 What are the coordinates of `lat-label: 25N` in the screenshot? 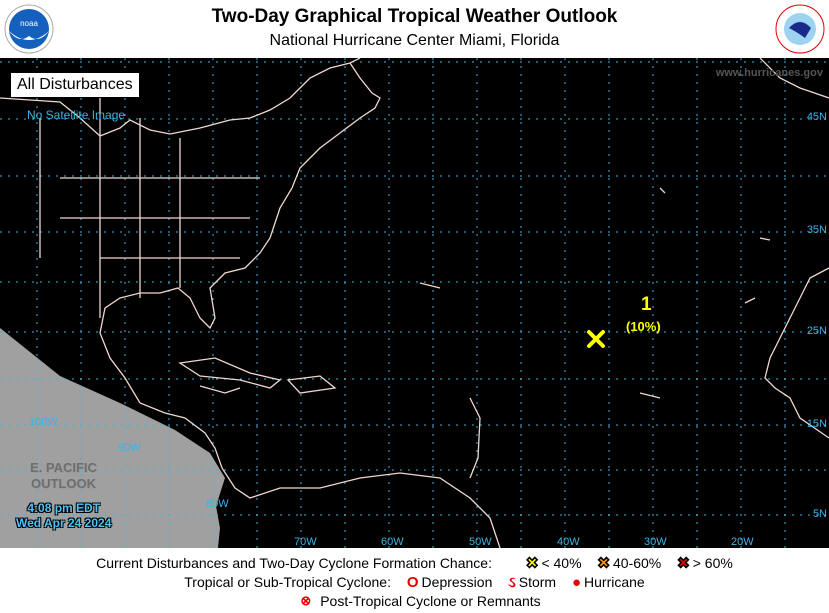 It's located at (816, 331).